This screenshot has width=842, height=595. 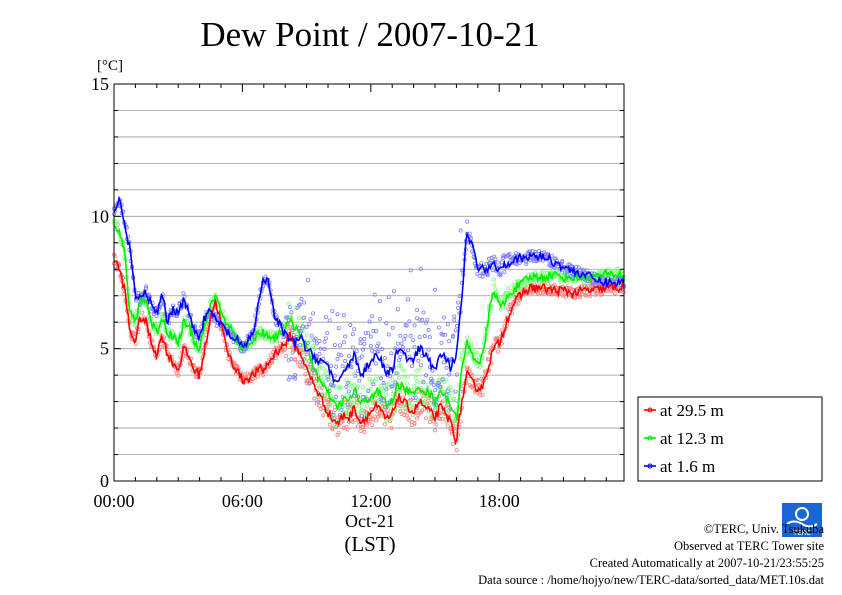 What do you see at coordinates (692, 410) in the screenshot?
I see `legend-label: at 29.5 m` at bounding box center [692, 410].